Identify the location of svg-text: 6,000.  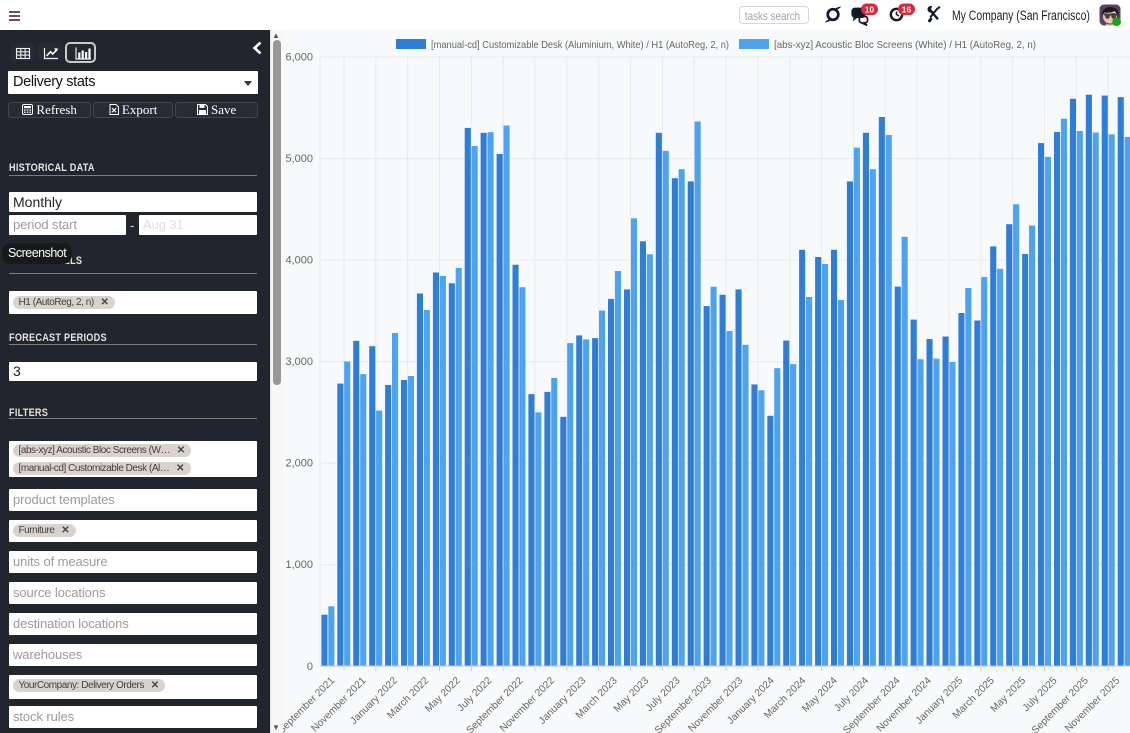
(299, 57).